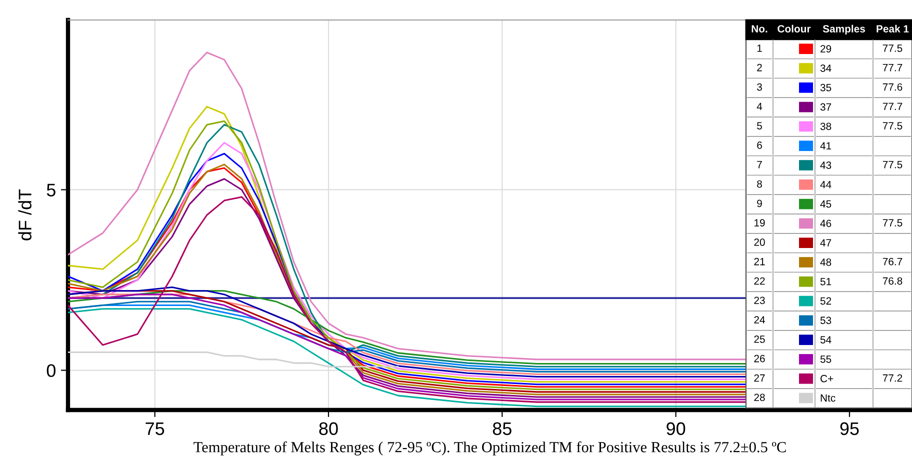 This screenshot has width=912, height=461. I want to click on legend-label: 44, so click(826, 184).